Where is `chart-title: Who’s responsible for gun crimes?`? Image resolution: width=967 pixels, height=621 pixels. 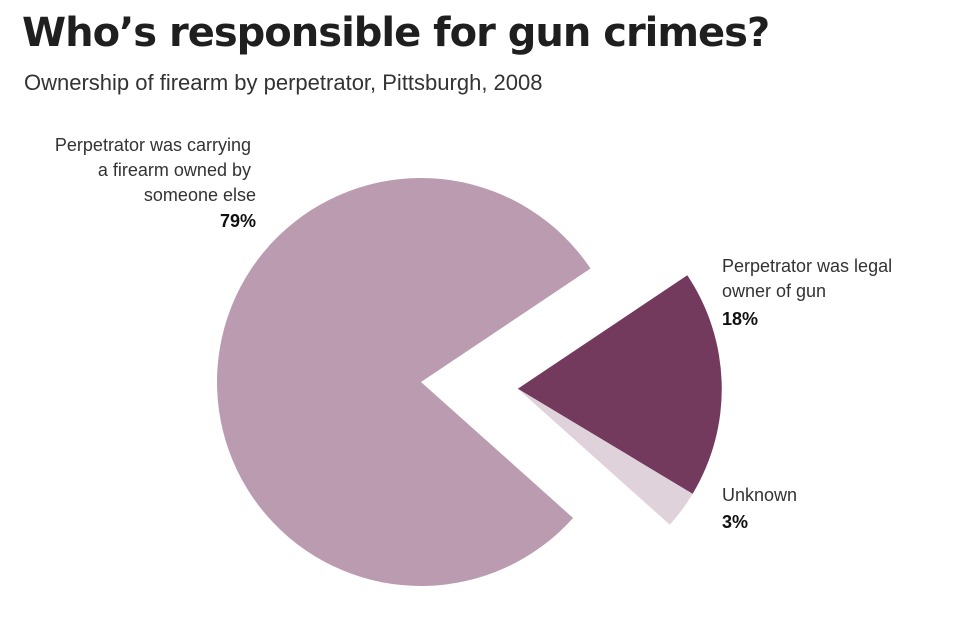
chart-title: Who’s responsible for gun crimes? is located at coordinates (396, 33).